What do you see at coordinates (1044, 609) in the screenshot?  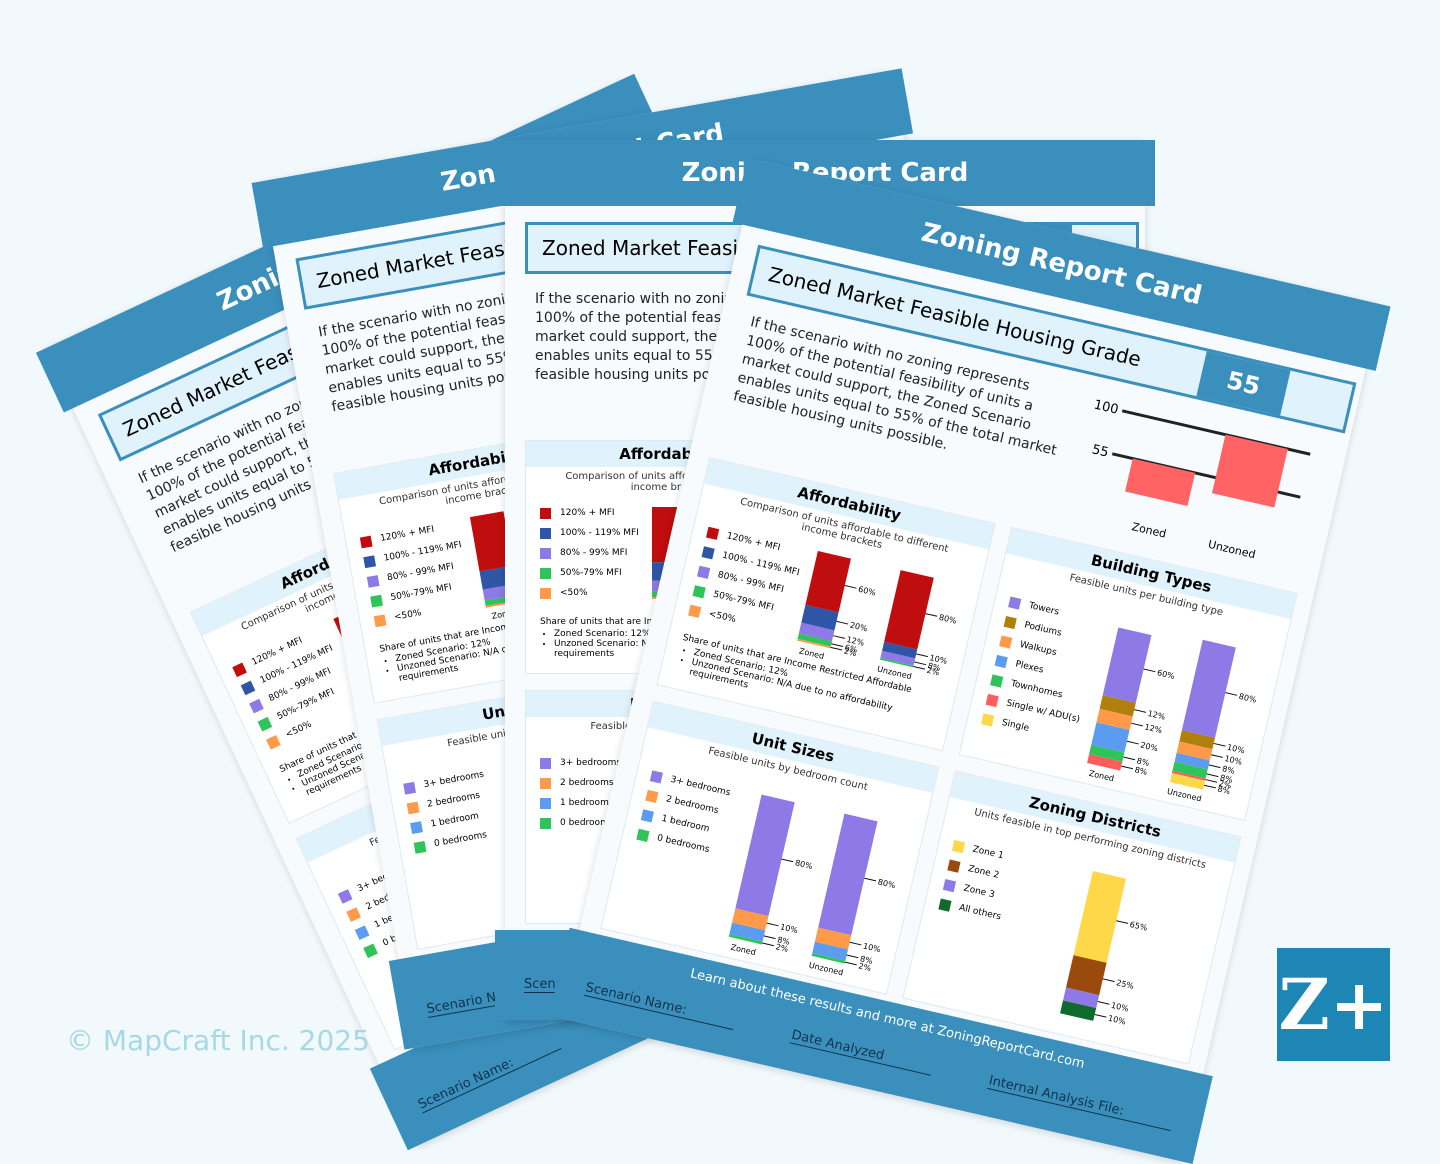 I see `legend-label: Towers` at bounding box center [1044, 609].